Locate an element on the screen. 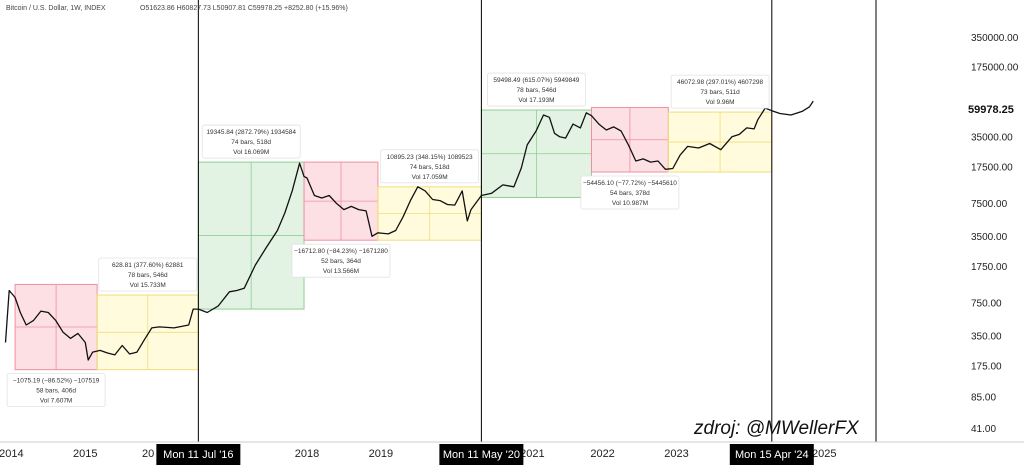  watermark-text: zdroj: @MWellerFX is located at coordinates (776, 428).